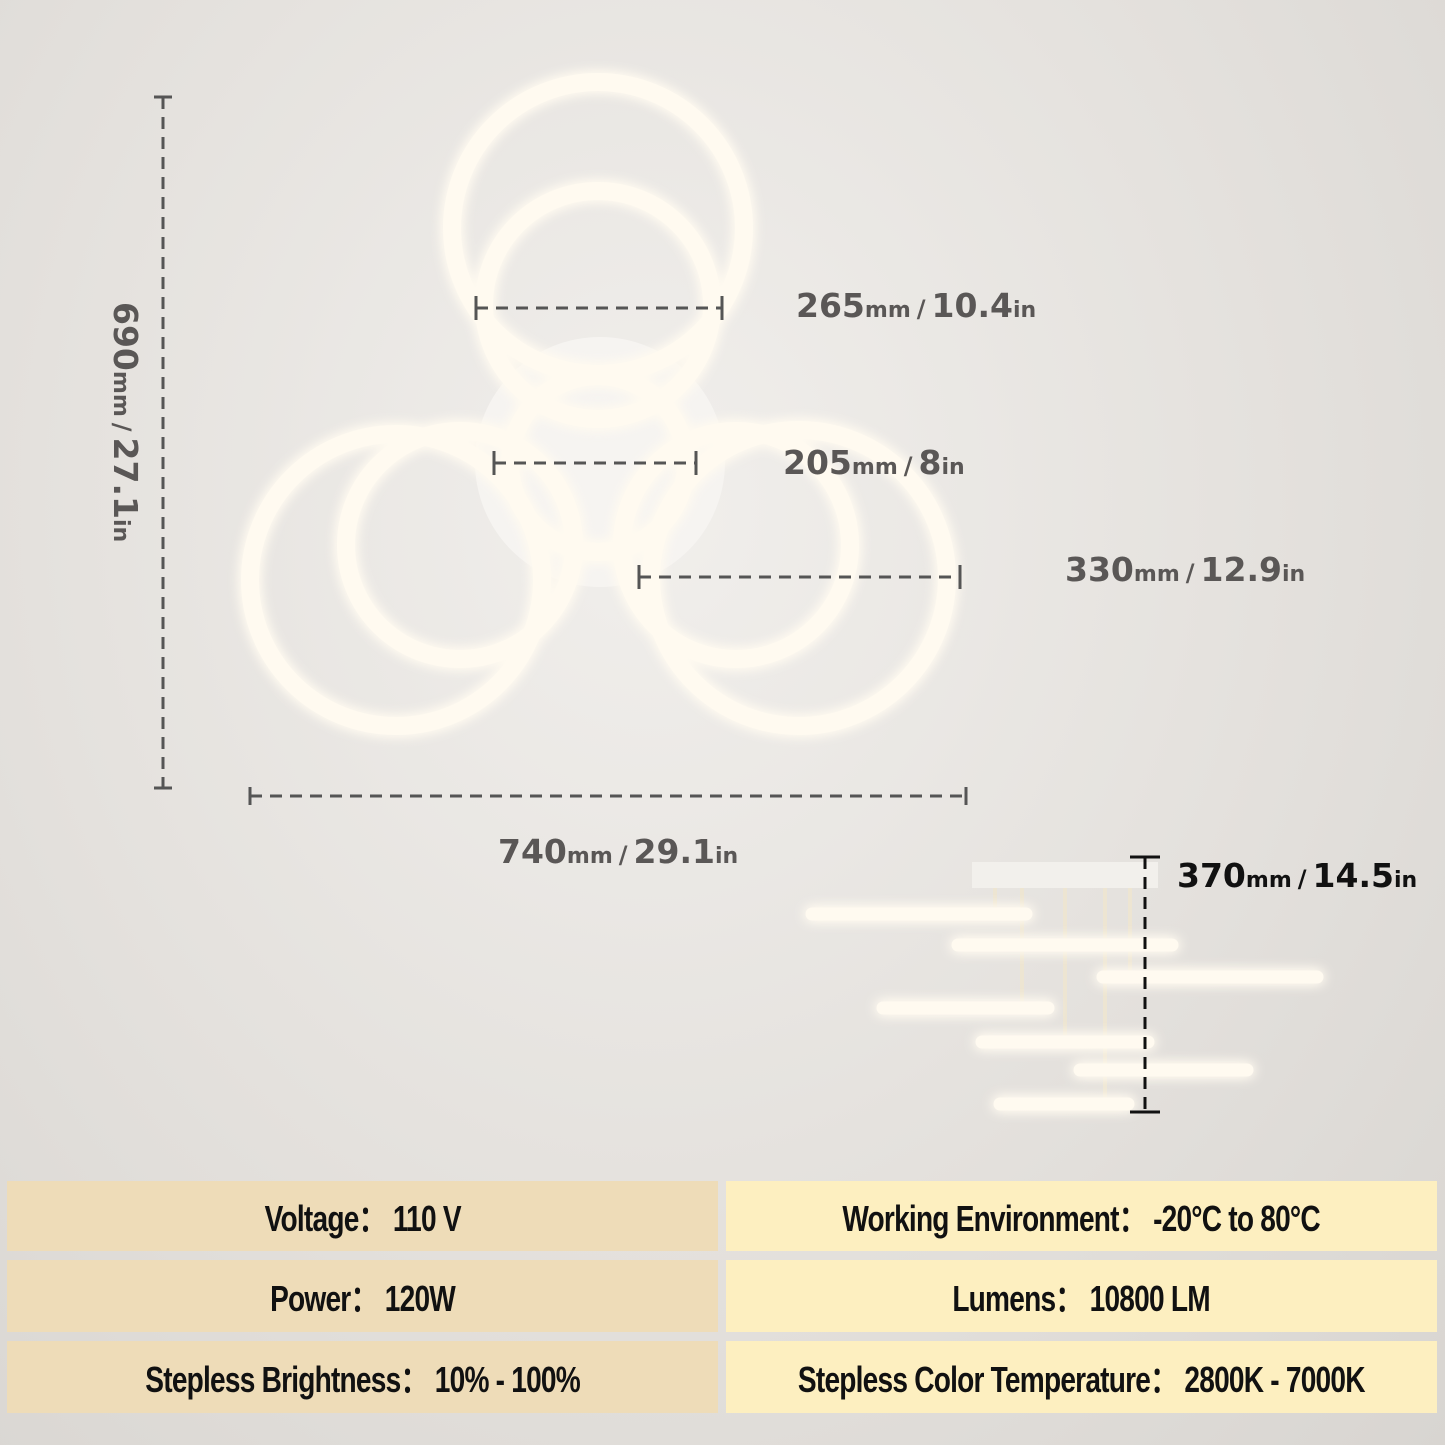  Describe the element at coordinates (125, 336) in the screenshot. I see `dim-value: 690` at that location.